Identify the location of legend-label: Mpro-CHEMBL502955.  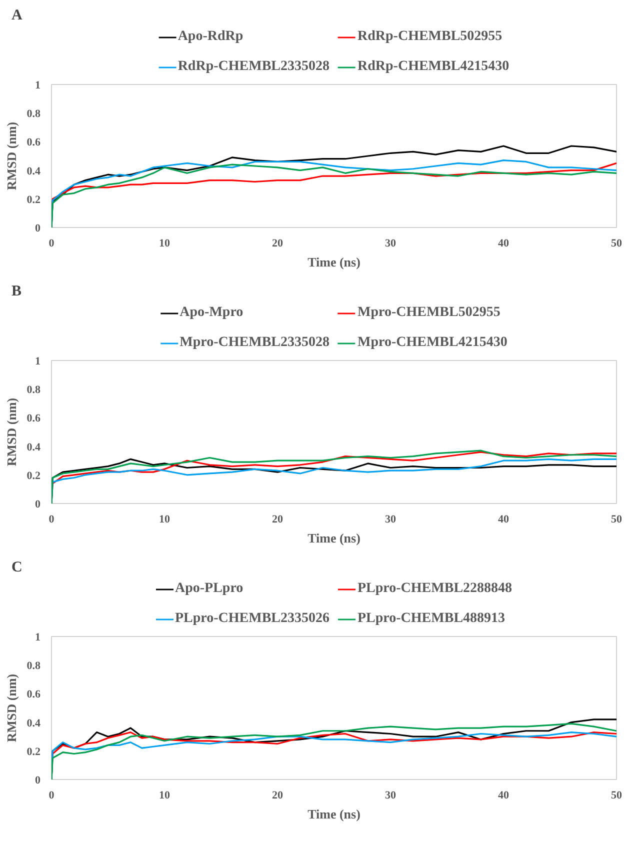
(429, 313).